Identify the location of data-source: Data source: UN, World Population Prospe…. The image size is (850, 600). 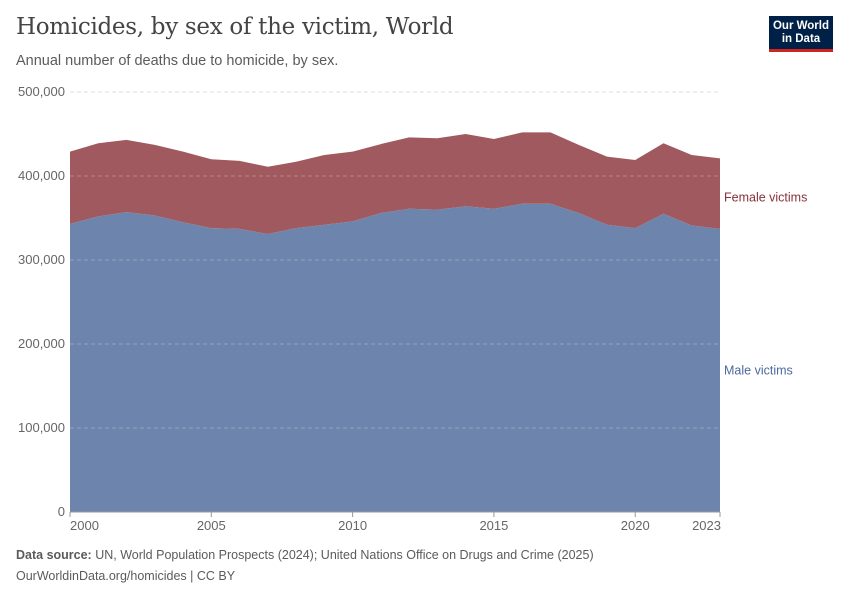
(305, 555).